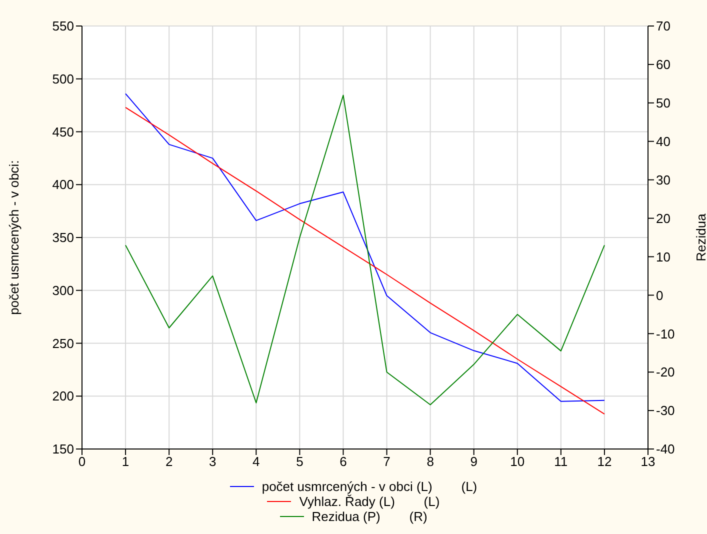 The width and height of the screenshot is (707, 534). Describe the element at coordinates (300, 462) in the screenshot. I see `x-tick-label: 5` at that location.